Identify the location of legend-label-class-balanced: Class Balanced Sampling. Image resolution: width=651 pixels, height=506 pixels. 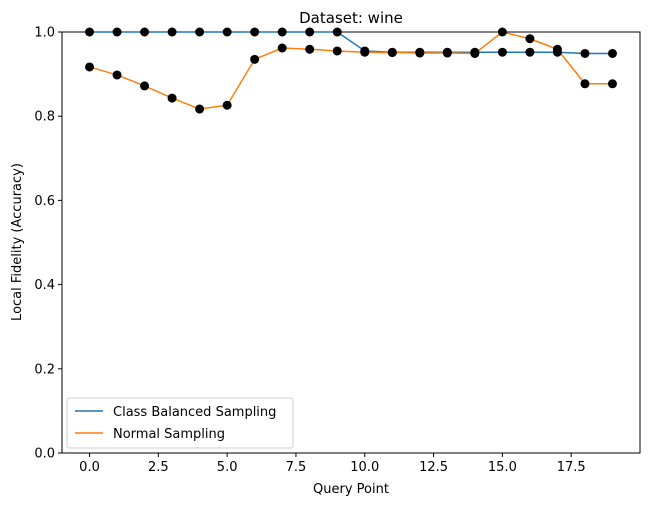
(194, 412).